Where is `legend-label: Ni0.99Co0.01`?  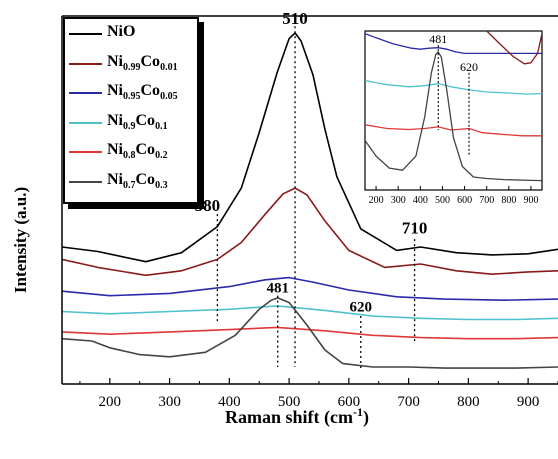 legend-label: Ni0.99Co0.01 is located at coordinates (142, 63).